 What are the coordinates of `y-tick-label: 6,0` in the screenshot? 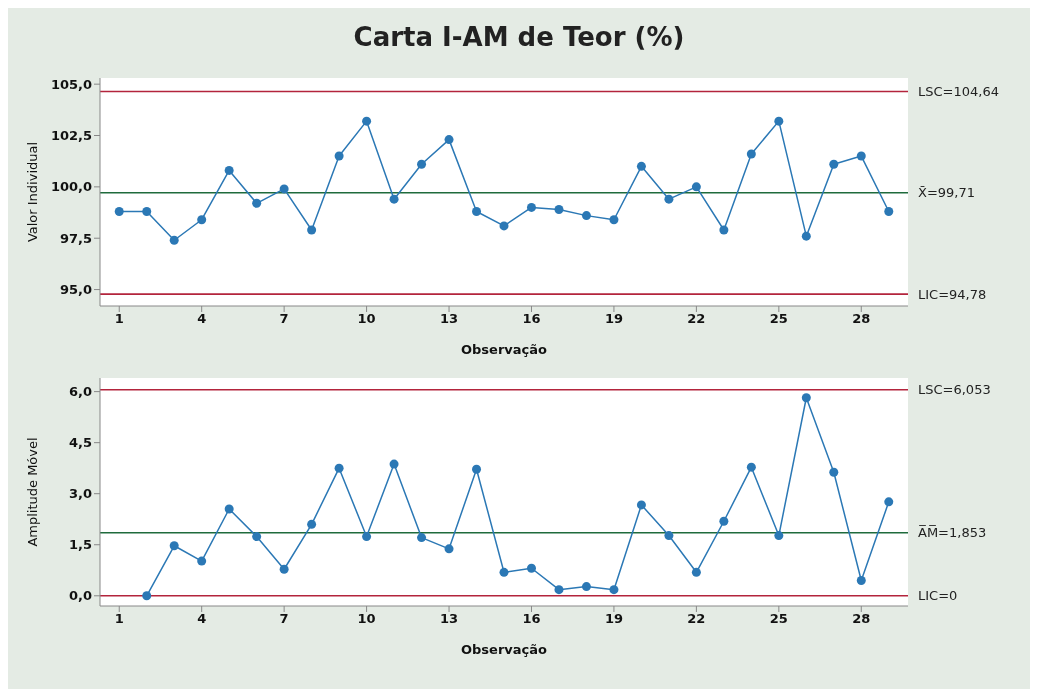 It's located at (80, 392).